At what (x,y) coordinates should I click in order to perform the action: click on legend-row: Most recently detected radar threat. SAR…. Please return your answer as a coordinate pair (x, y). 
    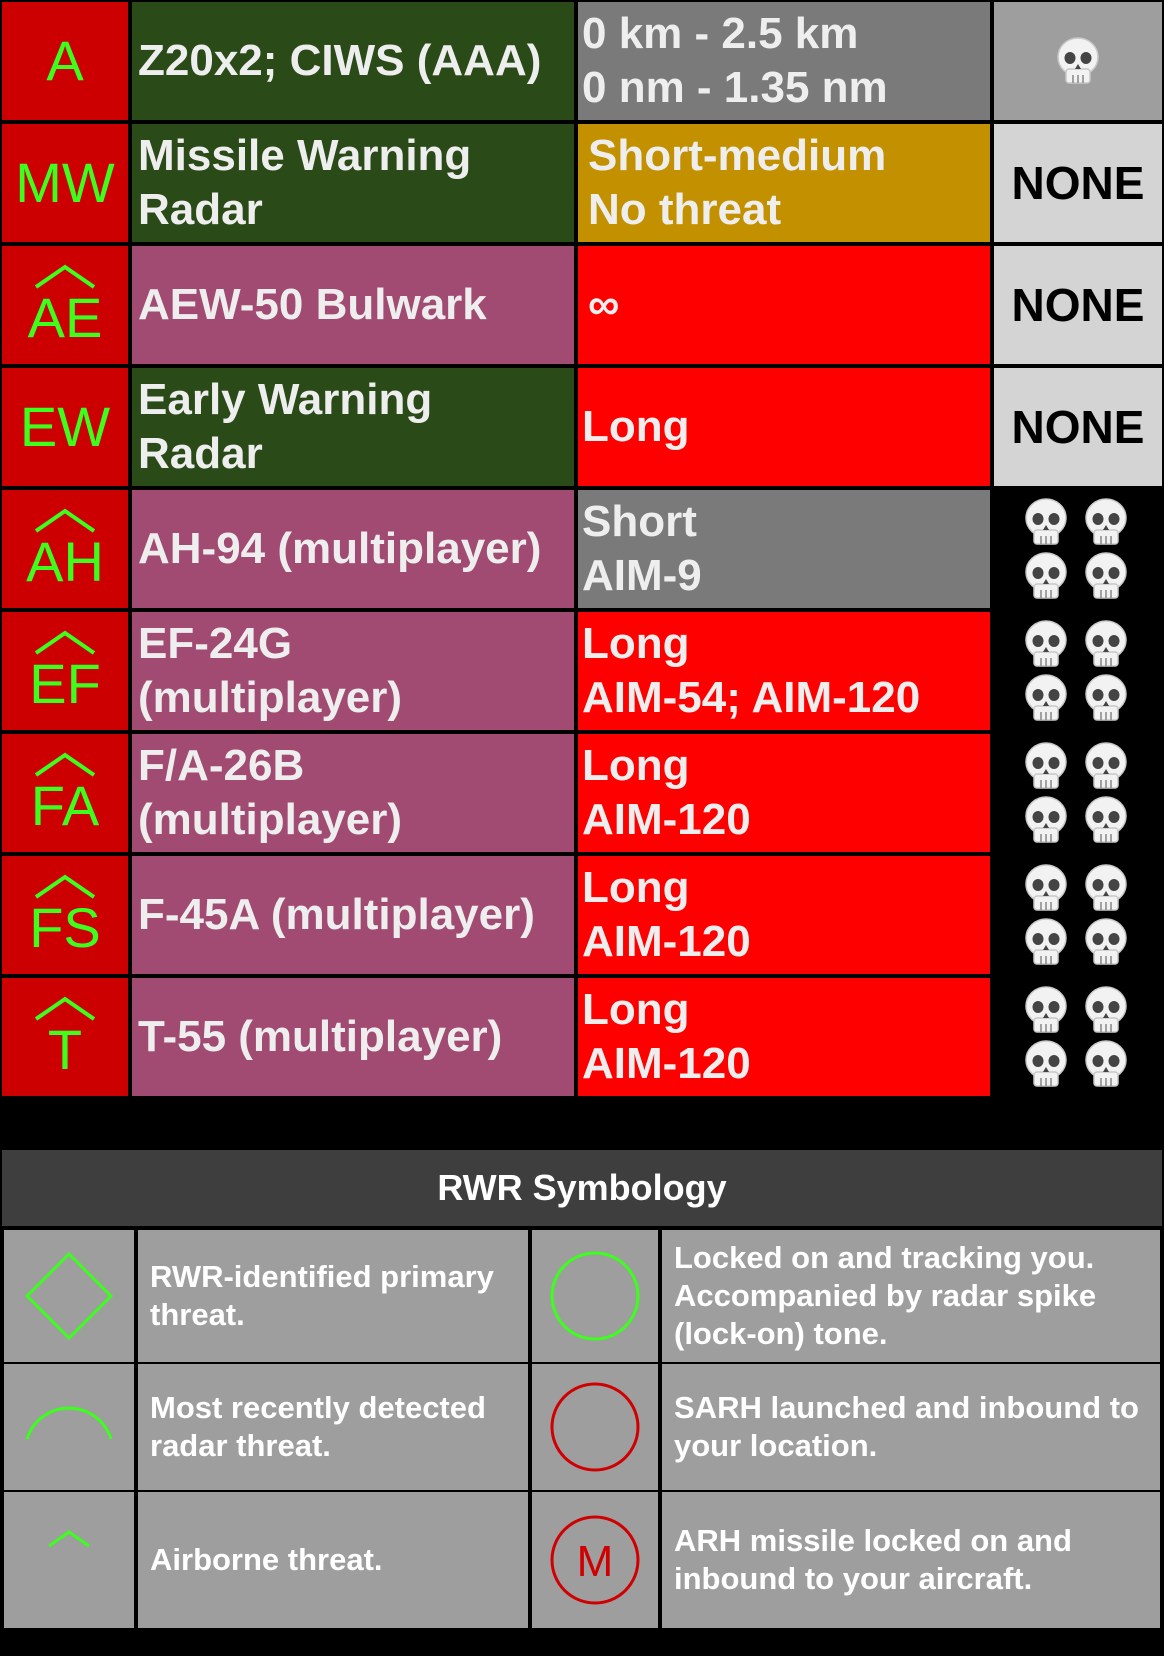
    Looking at the image, I should click on (582, 1427).